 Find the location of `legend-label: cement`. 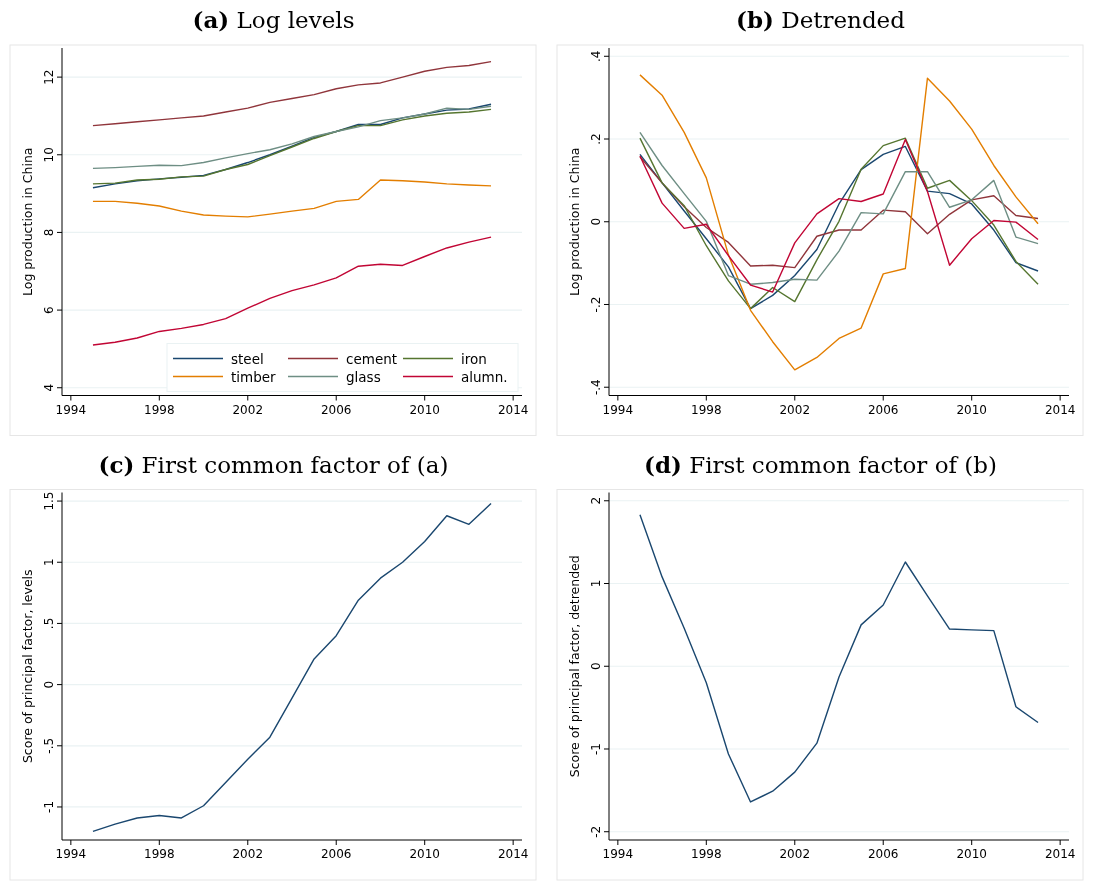

legend-label: cement is located at coordinates (372, 358).